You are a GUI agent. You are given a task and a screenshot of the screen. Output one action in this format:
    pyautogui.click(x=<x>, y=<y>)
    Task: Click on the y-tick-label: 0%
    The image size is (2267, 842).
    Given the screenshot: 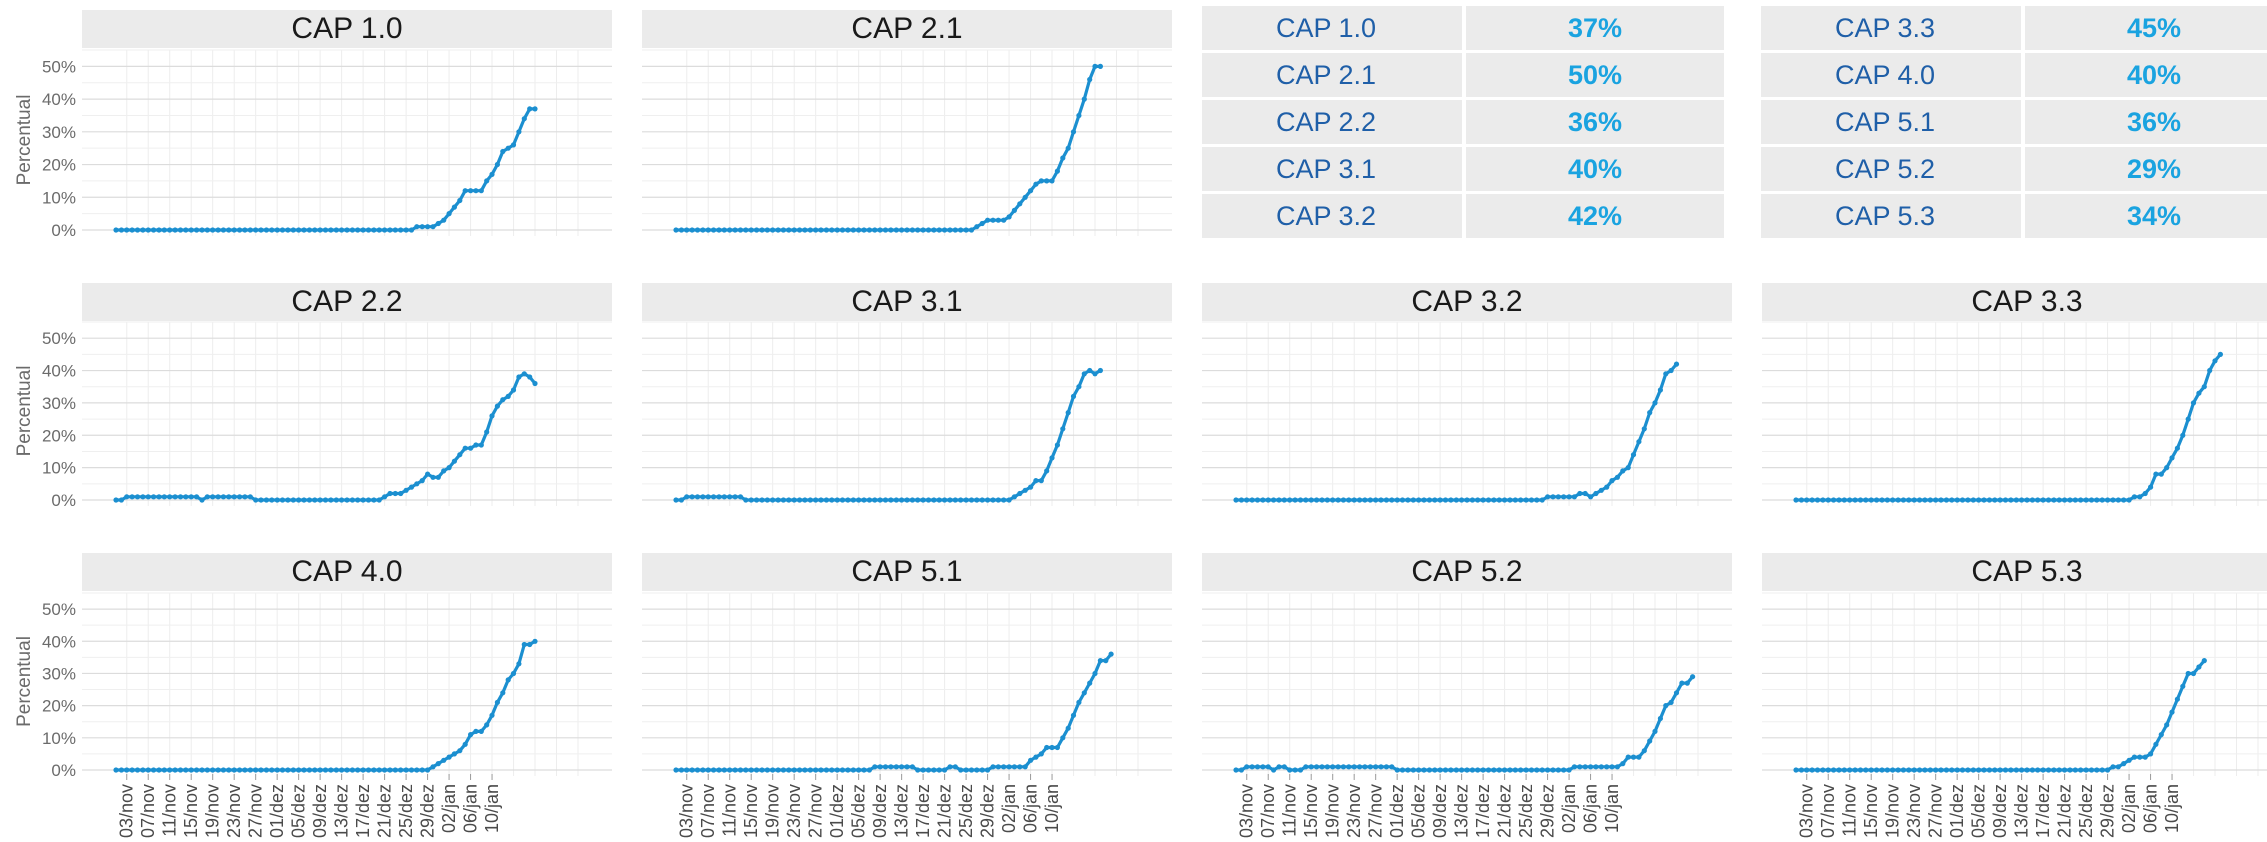 What is the action you would take?
    pyautogui.click(x=63, y=500)
    